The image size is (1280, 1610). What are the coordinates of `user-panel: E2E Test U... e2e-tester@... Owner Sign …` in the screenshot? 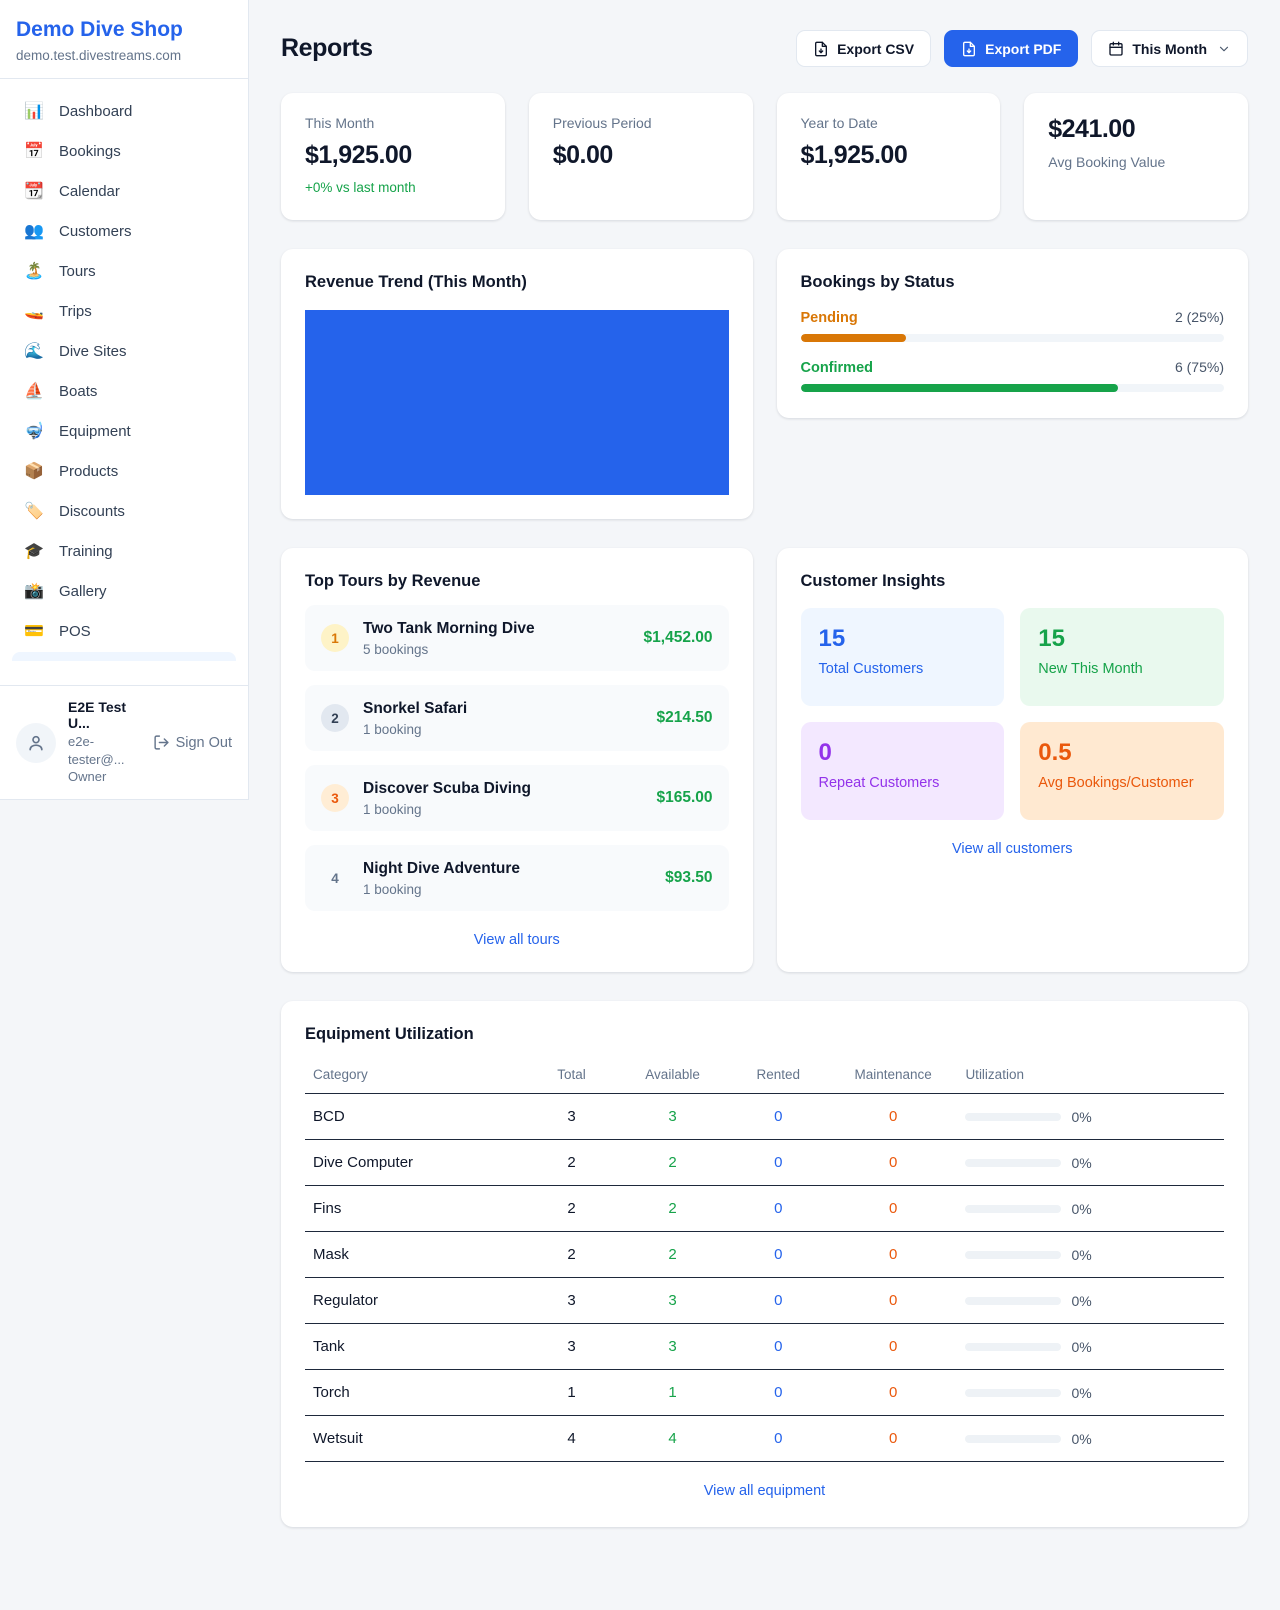 It's located at (124, 742).